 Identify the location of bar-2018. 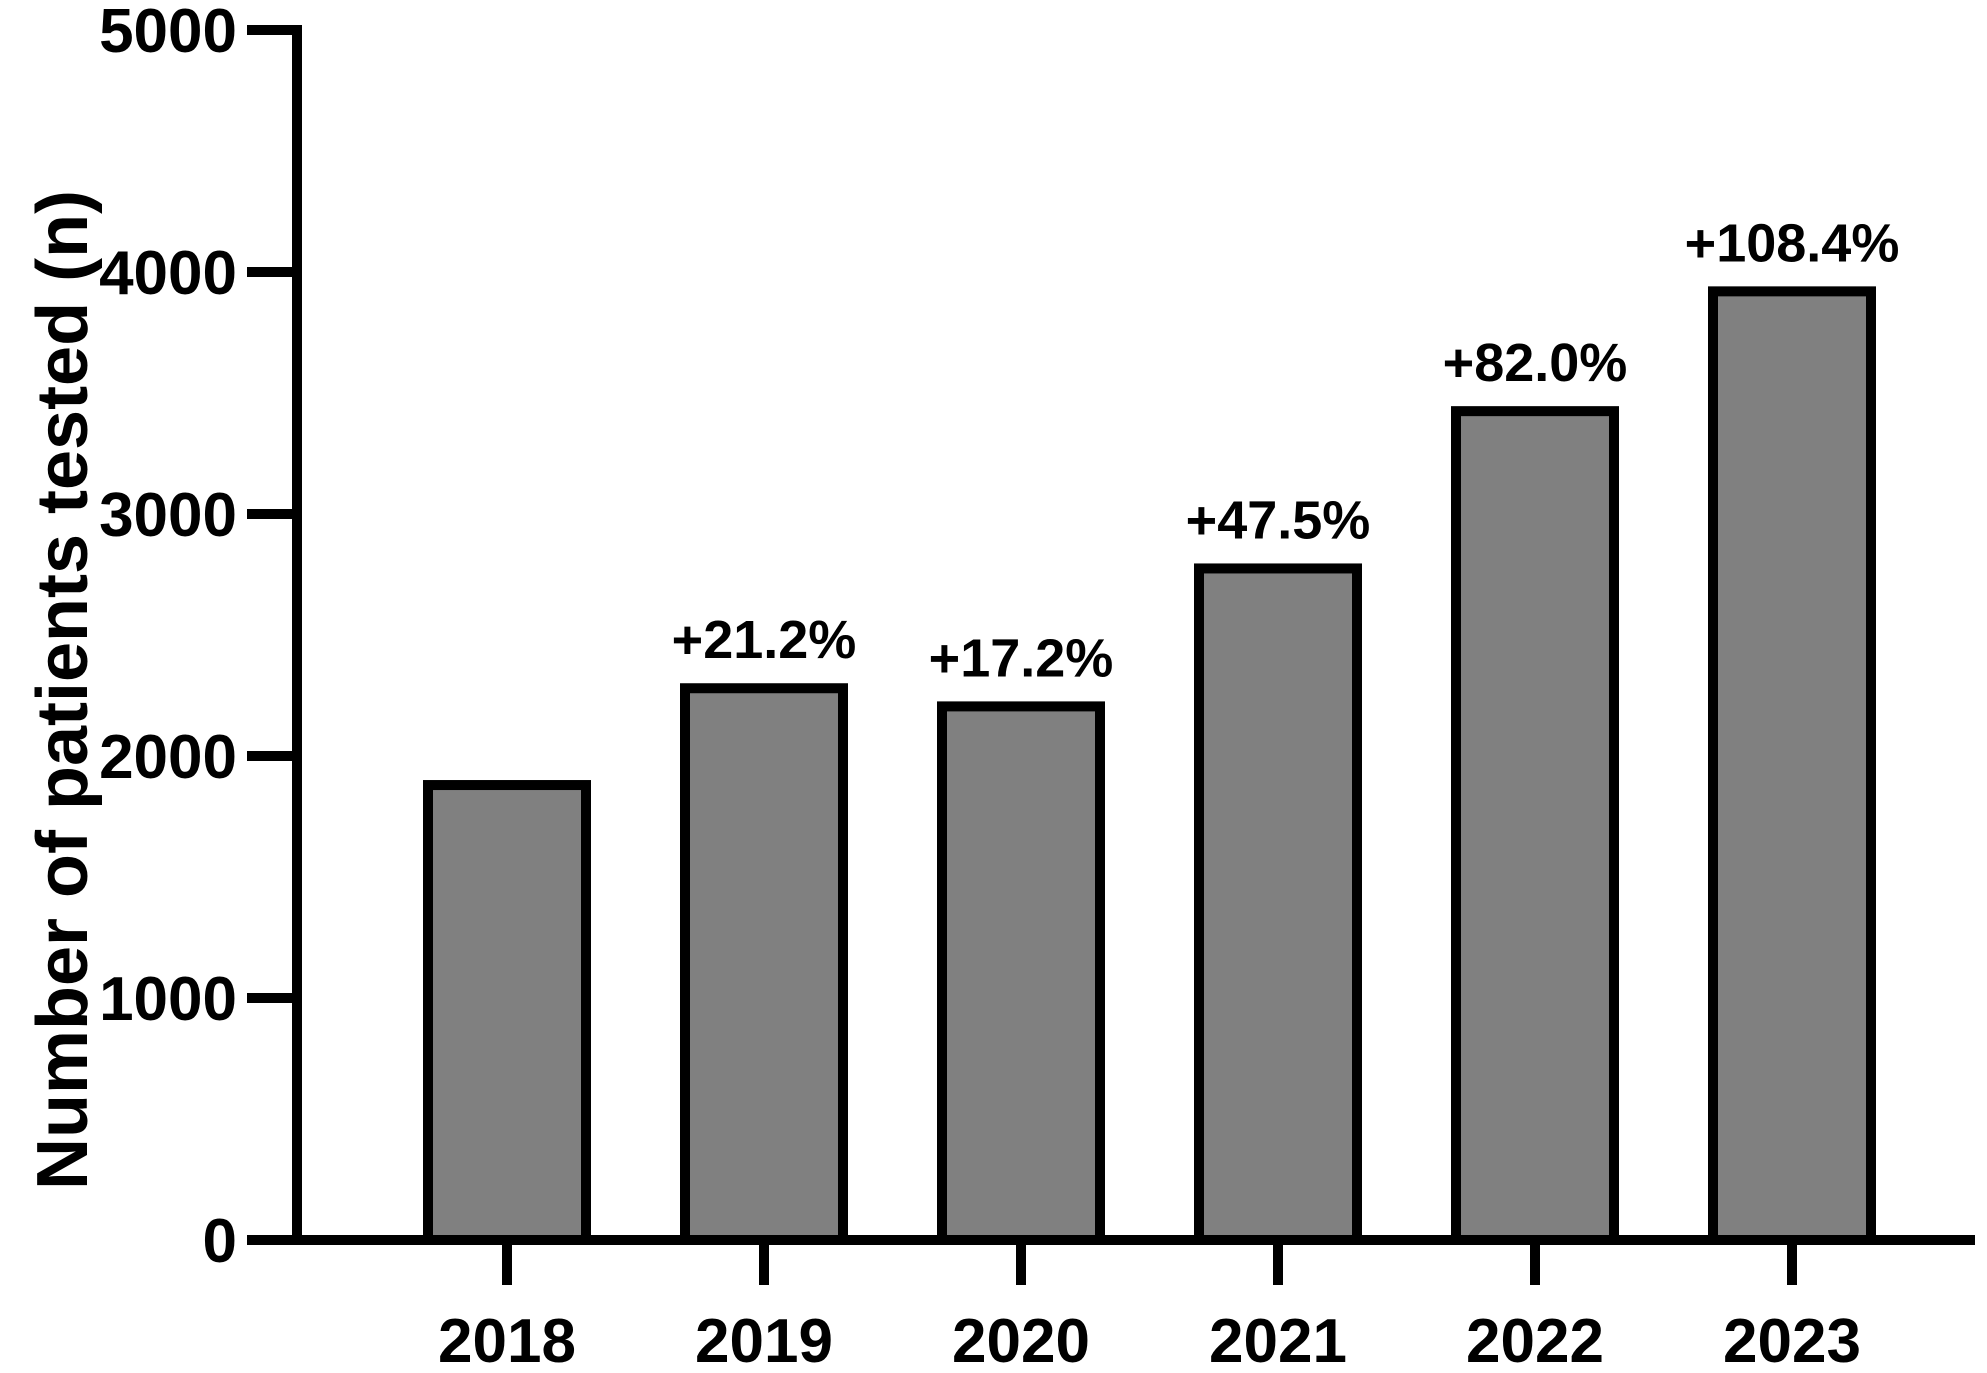
(507, 1012).